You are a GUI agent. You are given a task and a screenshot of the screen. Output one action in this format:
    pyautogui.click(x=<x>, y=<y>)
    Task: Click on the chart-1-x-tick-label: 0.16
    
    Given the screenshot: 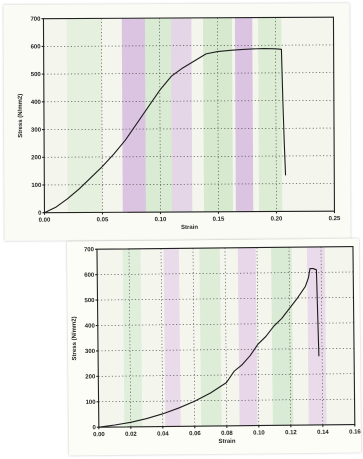 What is the action you would take?
    pyautogui.click(x=355, y=432)
    